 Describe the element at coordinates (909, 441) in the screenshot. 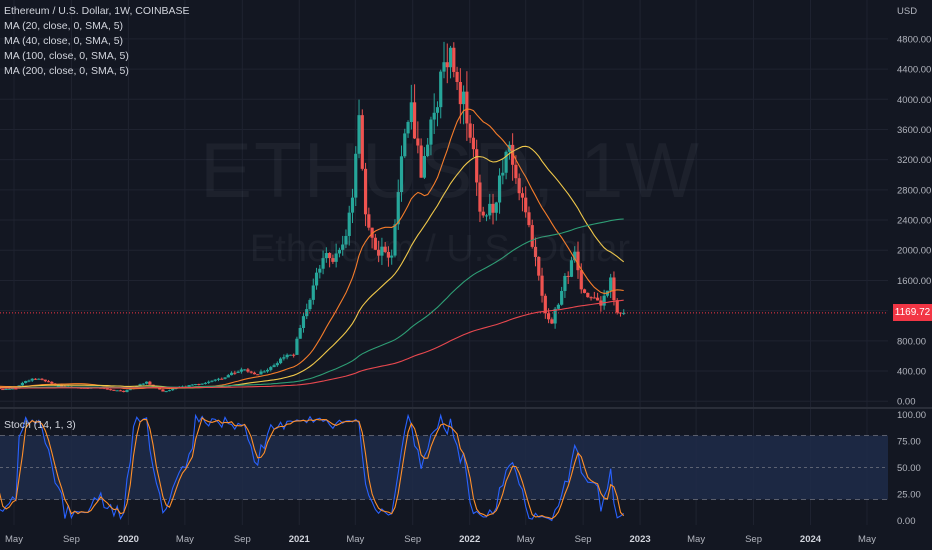

I see `stoch-tick-label: 75.00` at that location.